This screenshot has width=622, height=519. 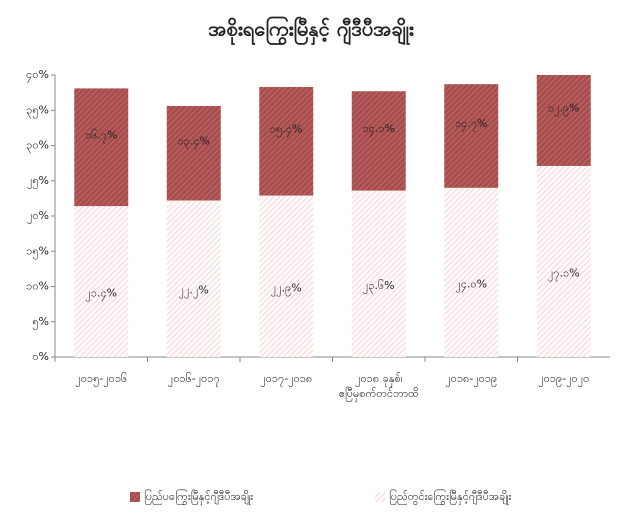 What do you see at coordinates (311, 31) in the screenshot?
I see `chart-title: အစိုးရကြွေးမြီနှင့် ဂျီဒီပီအချိုး` at bounding box center [311, 31].